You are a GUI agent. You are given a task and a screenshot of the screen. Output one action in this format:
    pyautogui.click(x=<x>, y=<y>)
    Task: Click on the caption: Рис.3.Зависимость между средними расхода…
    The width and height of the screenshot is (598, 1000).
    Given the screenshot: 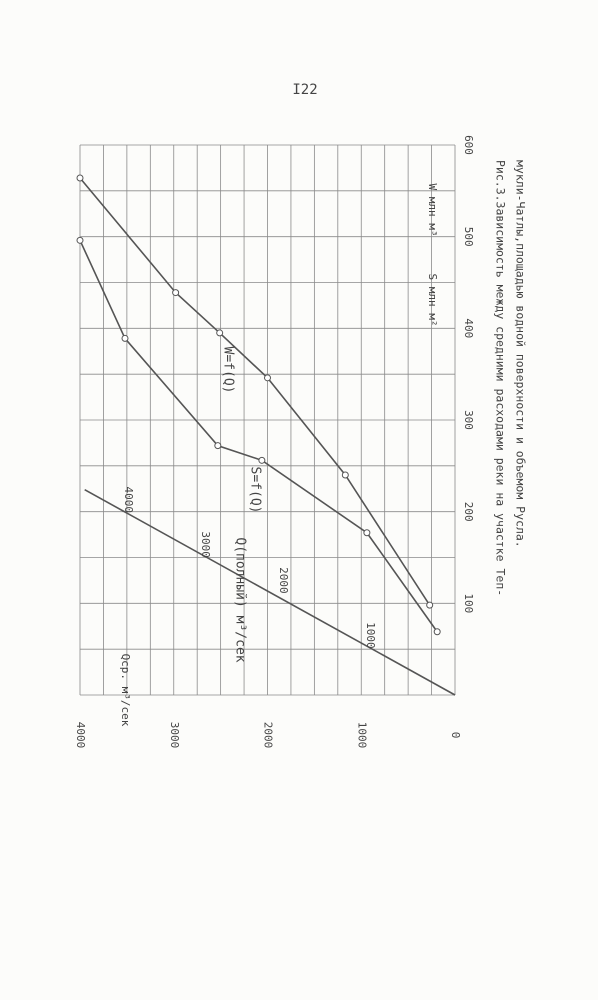 What is the action you would take?
    pyautogui.click(x=501, y=378)
    